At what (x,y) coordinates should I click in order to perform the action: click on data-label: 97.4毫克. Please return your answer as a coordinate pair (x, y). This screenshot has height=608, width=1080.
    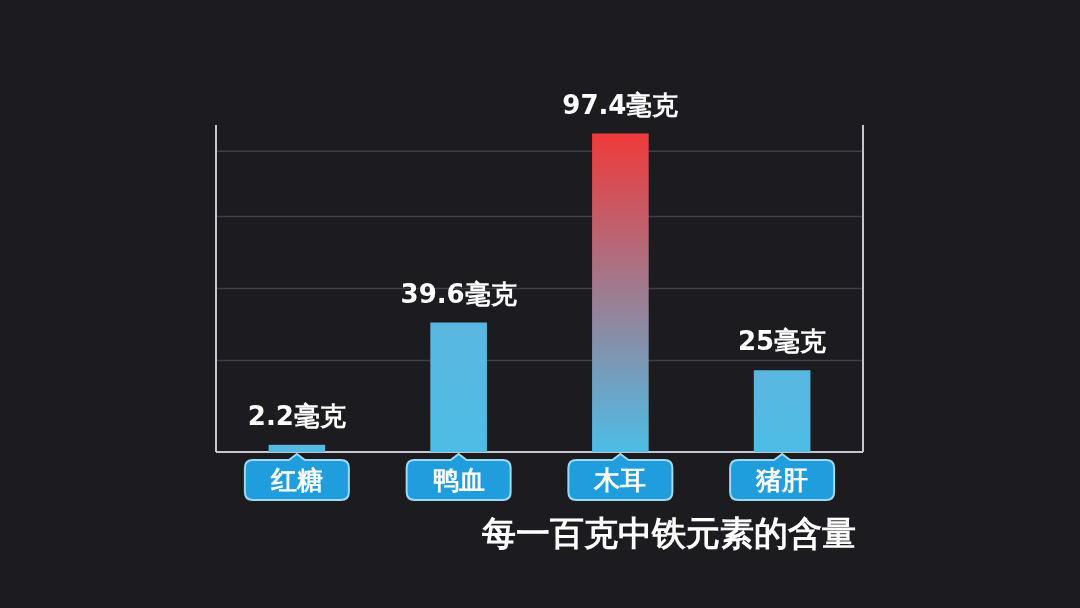
    Looking at the image, I should click on (620, 104).